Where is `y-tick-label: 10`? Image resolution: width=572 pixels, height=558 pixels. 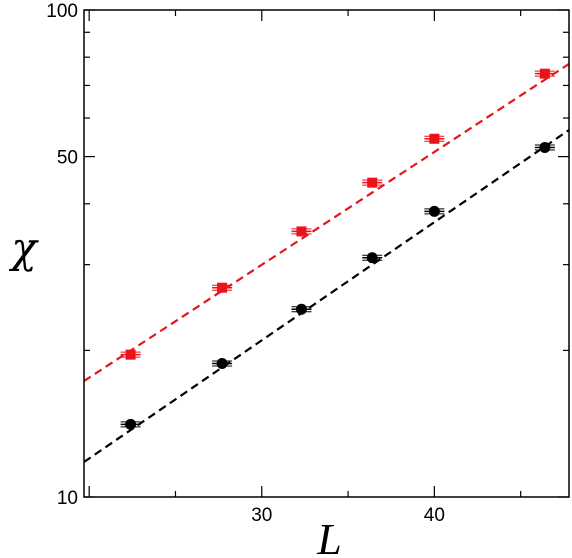
y-tick-label: 10 is located at coordinates (67, 498).